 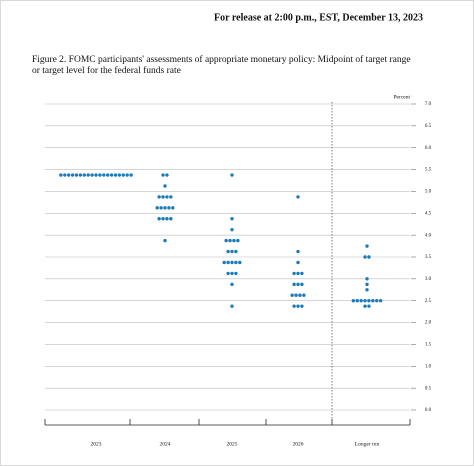 What do you see at coordinates (428, 279) in the screenshot?
I see `y-tick-label: 3.0` at bounding box center [428, 279].